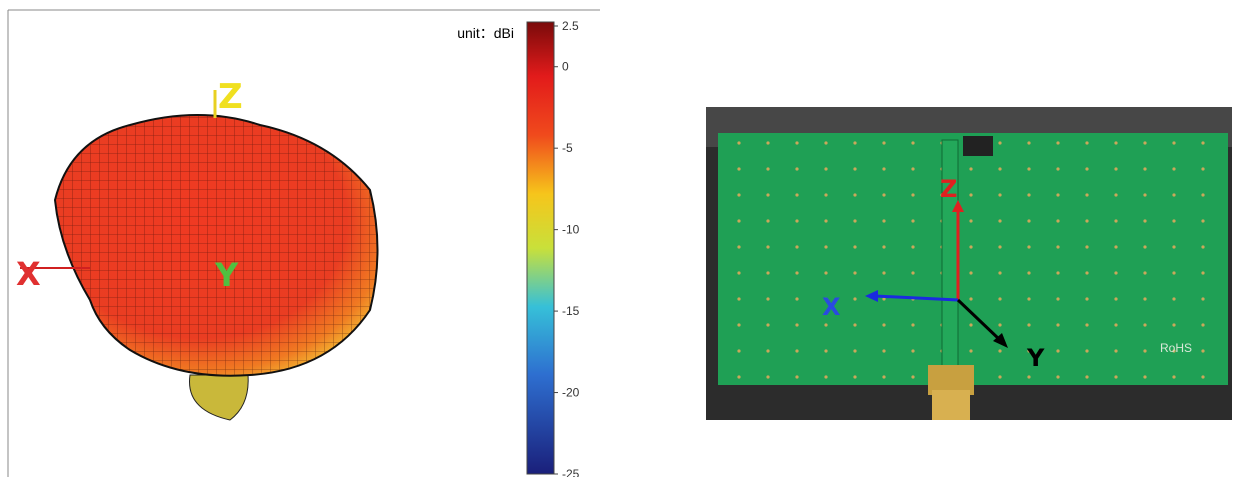 This screenshot has height=477, width=1234. I want to click on colorbar-tick-label: -5, so click(567, 148).